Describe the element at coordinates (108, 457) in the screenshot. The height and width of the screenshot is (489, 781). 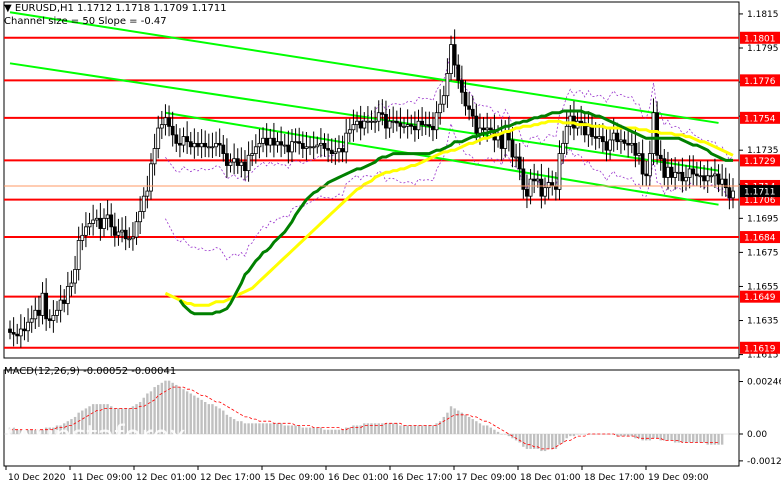
I see `watermark-tagline: Instant Forex Trading` at that location.